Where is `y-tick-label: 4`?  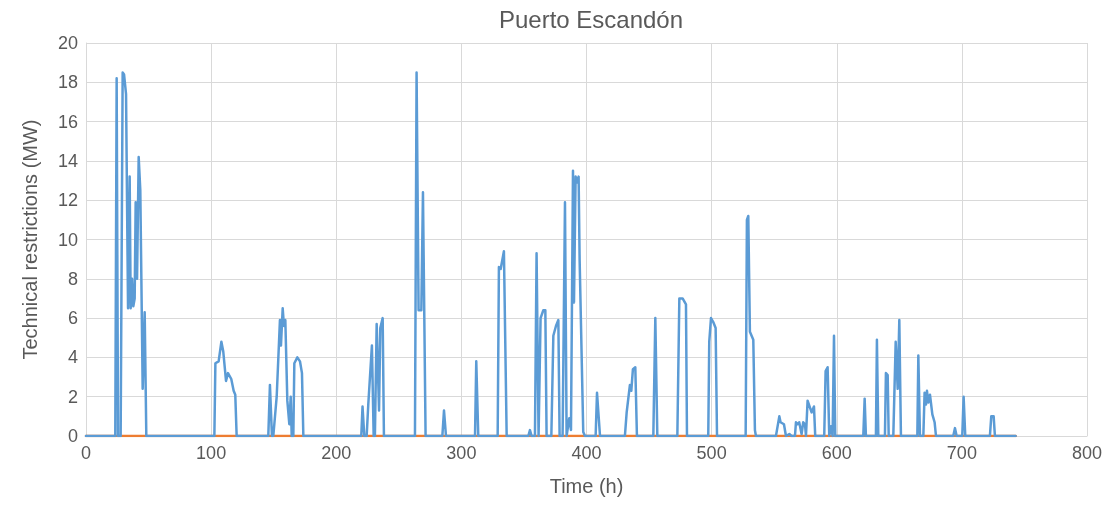
y-tick-label: 4 is located at coordinates (72, 357).